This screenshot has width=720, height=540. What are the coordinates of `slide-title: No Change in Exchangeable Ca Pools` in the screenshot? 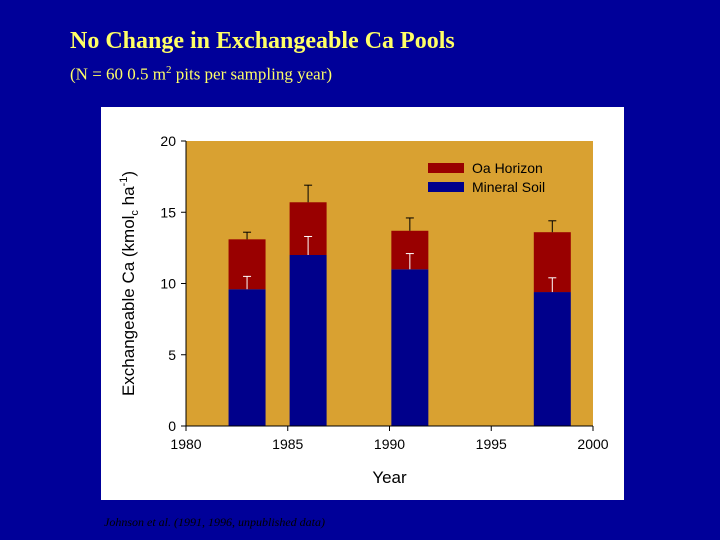 It's located at (262, 41).